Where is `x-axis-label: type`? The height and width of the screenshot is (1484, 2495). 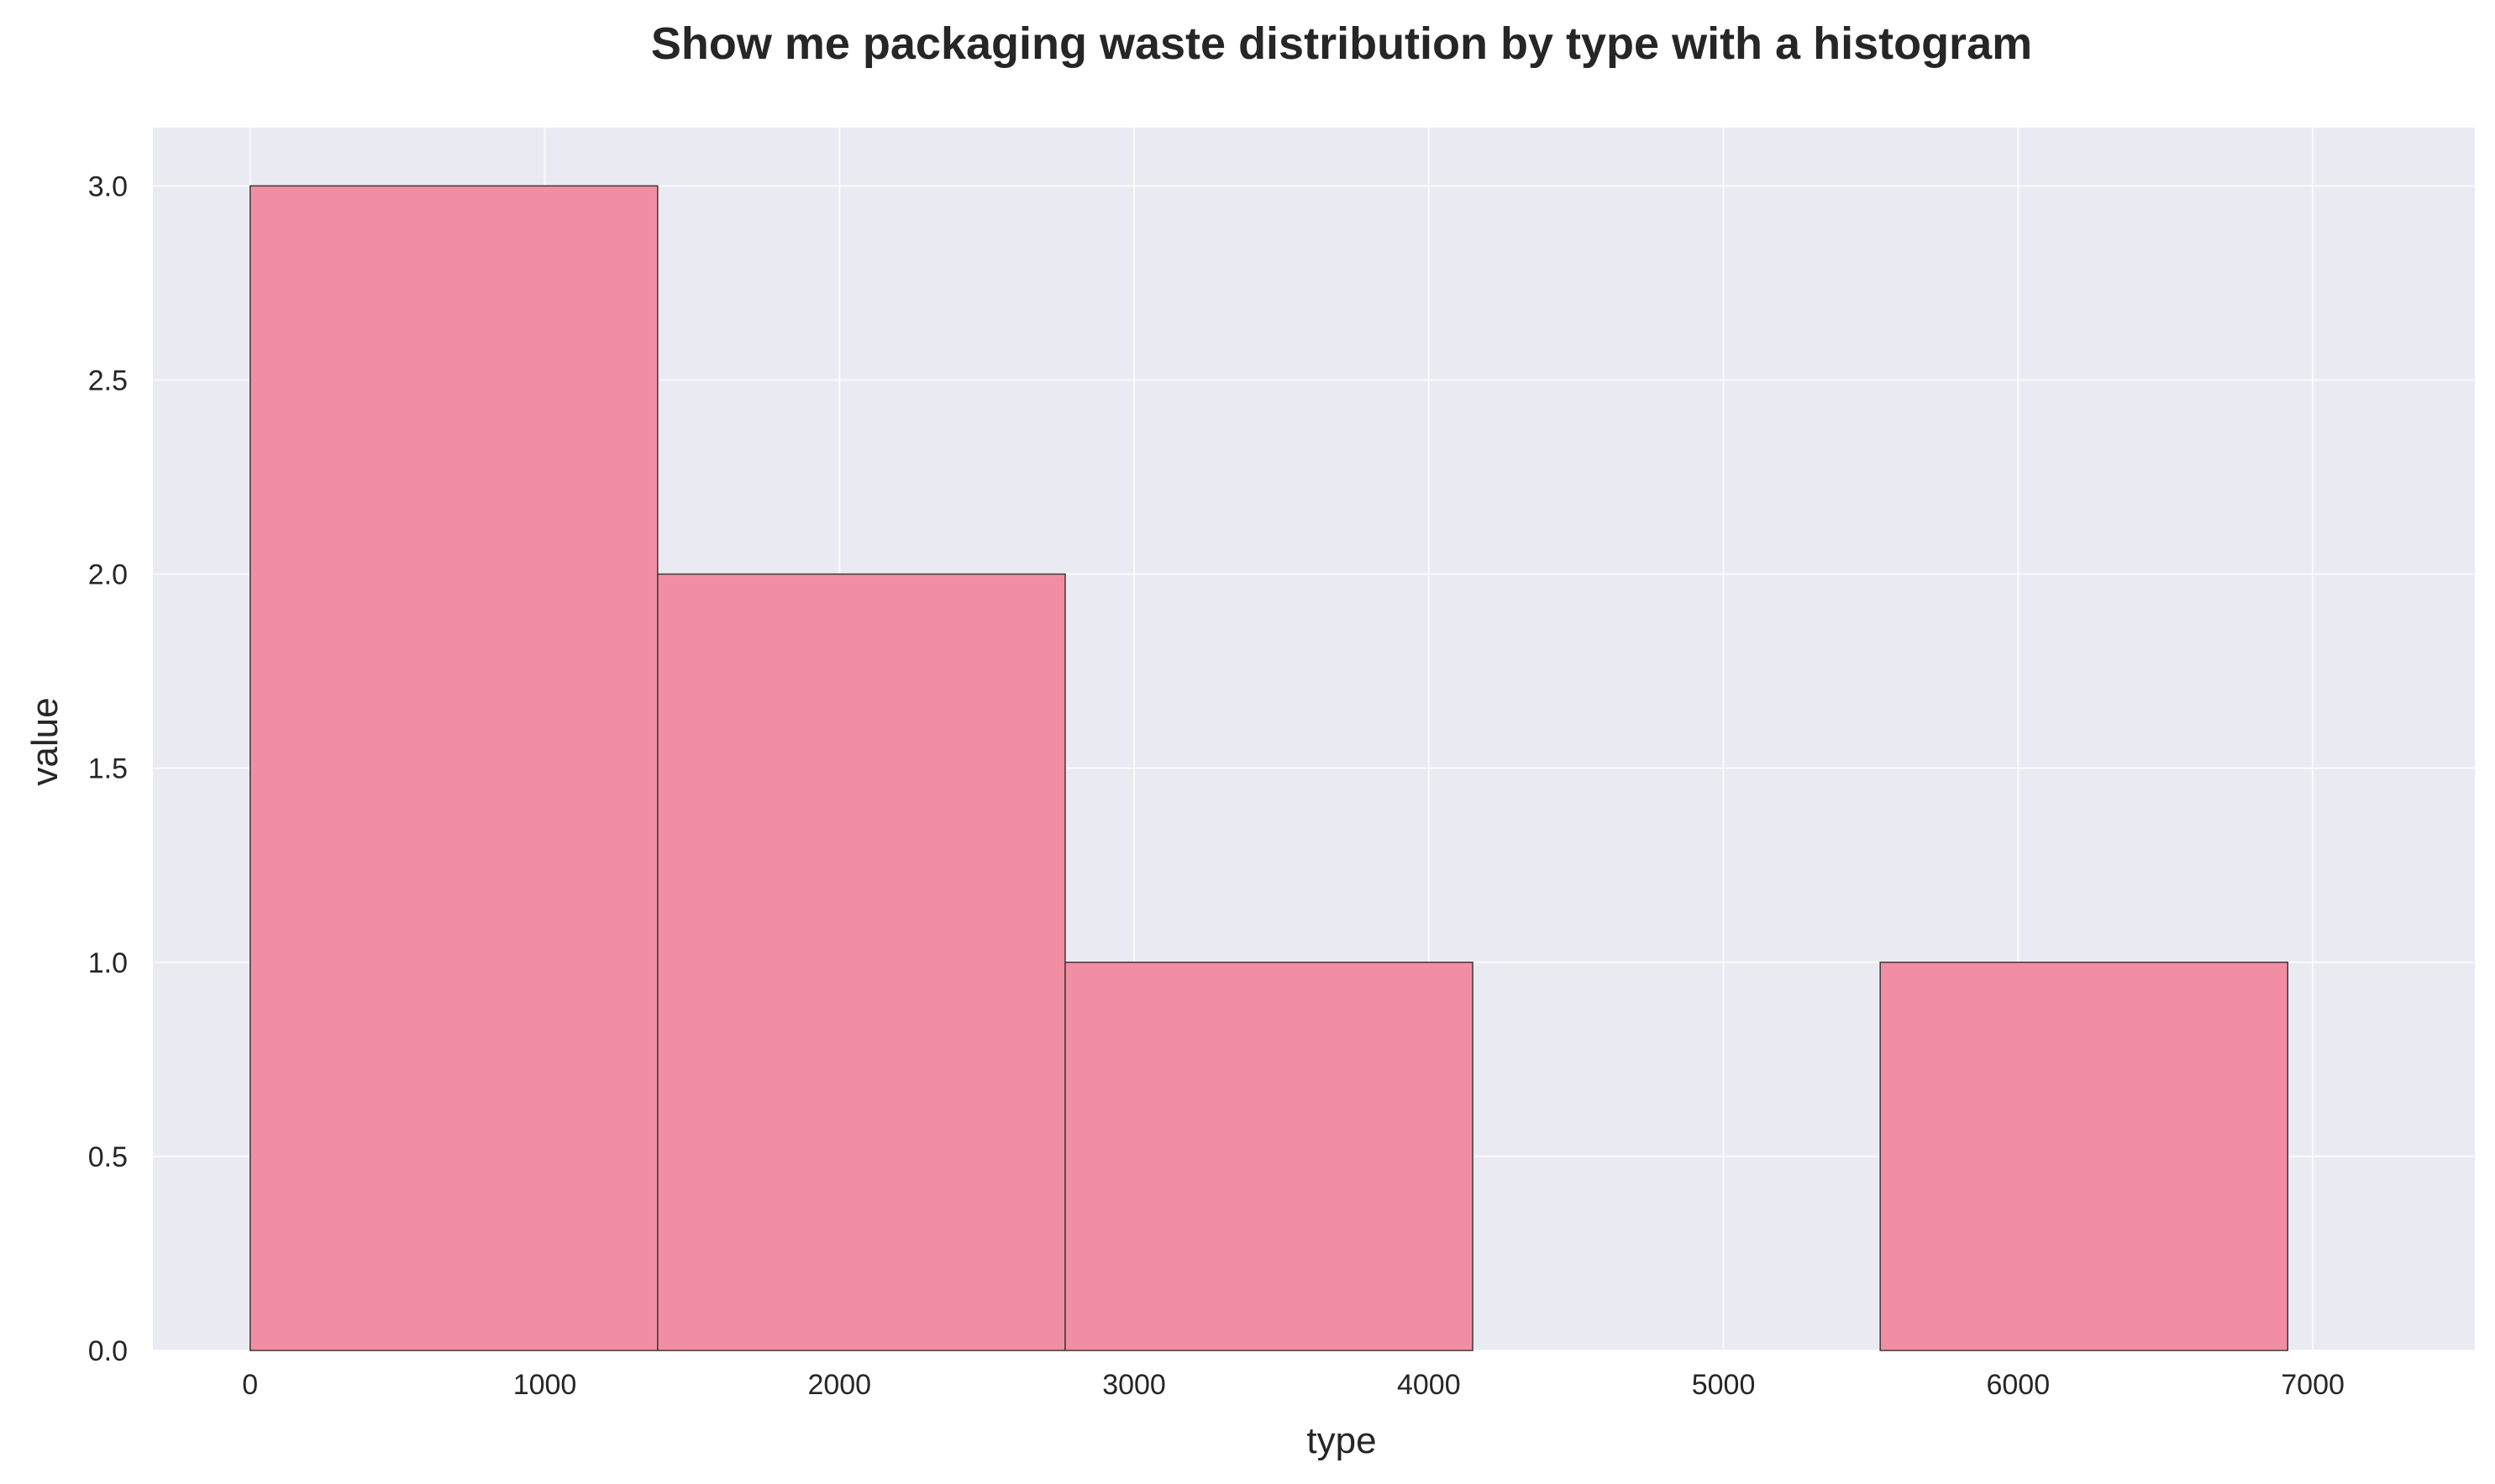
x-axis-label: type is located at coordinates (1341, 1441).